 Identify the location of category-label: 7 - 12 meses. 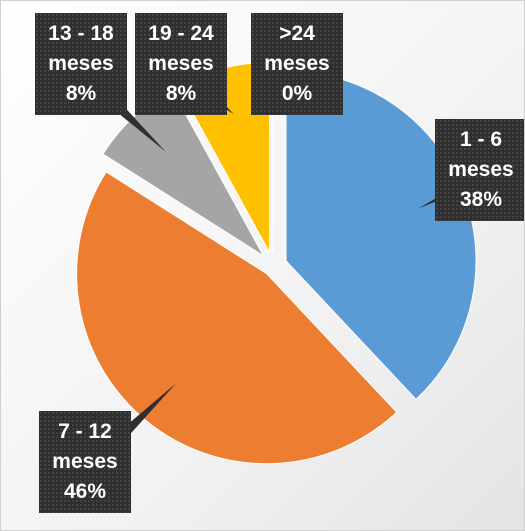
(85, 446).